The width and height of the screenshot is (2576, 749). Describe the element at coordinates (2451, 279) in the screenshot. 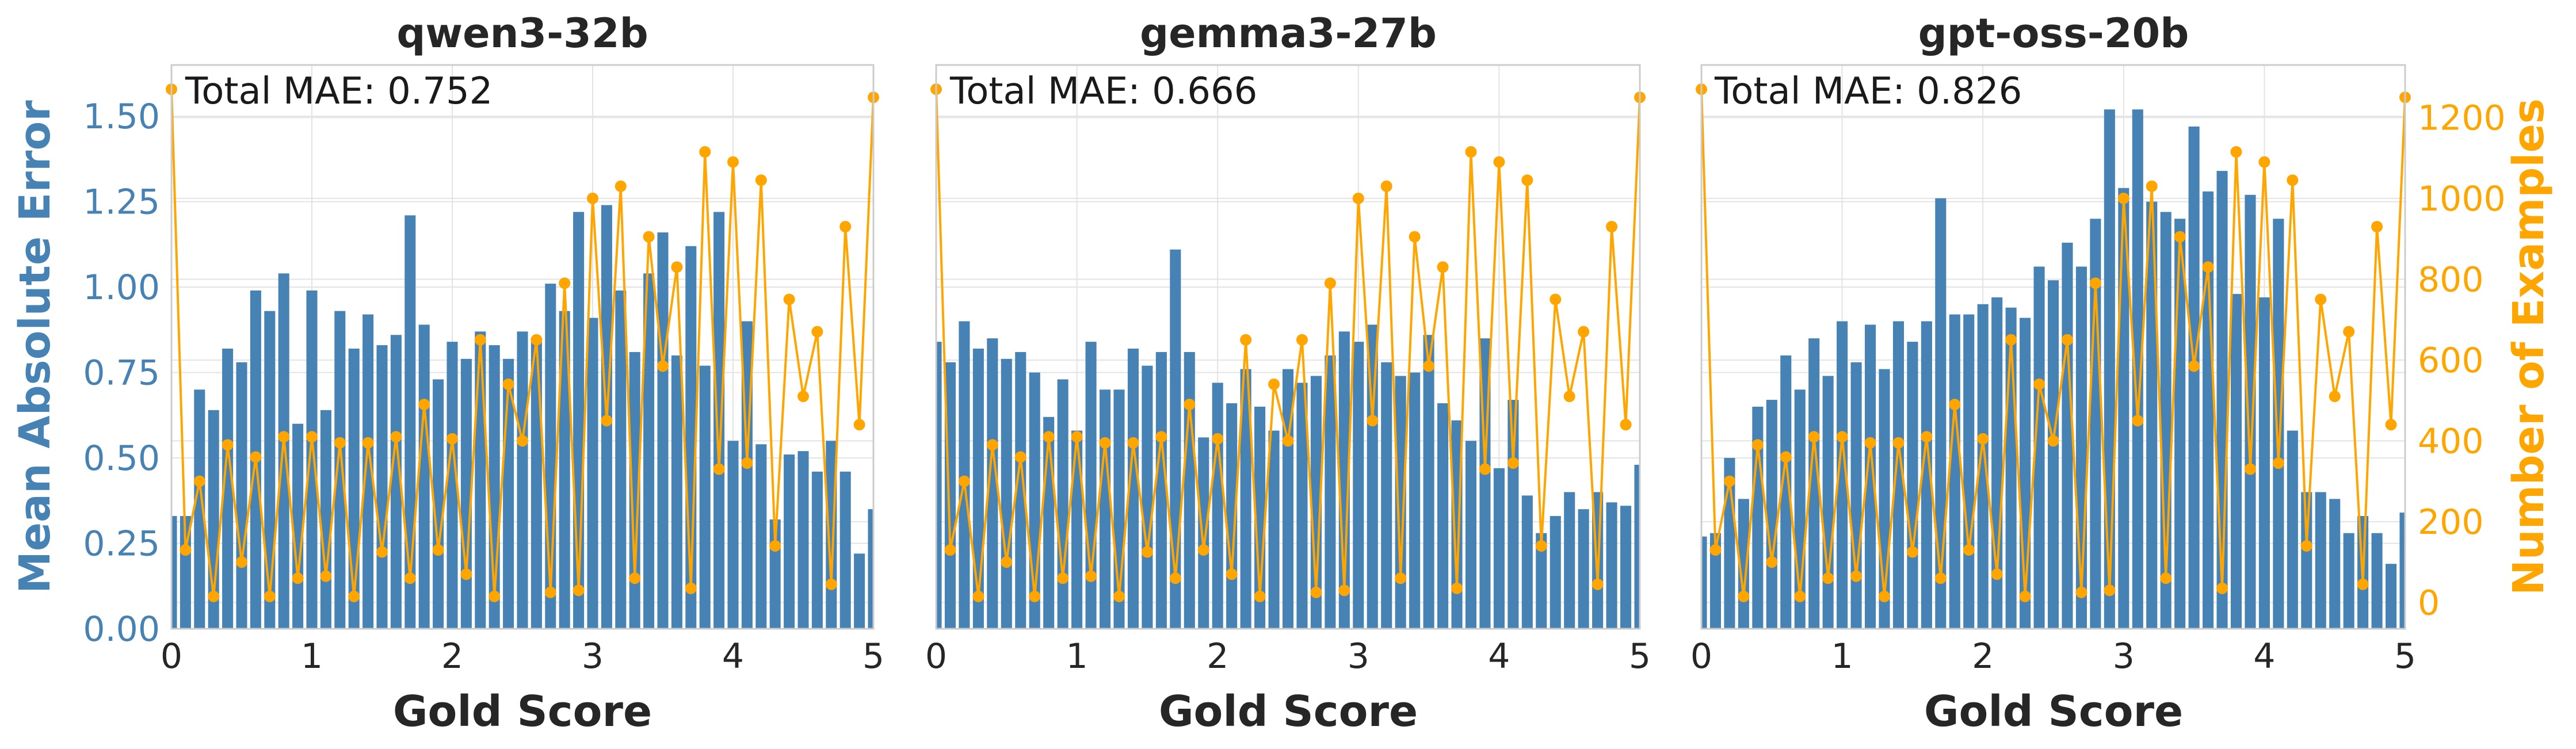

I see `right-y-tick-label: 800` at that location.